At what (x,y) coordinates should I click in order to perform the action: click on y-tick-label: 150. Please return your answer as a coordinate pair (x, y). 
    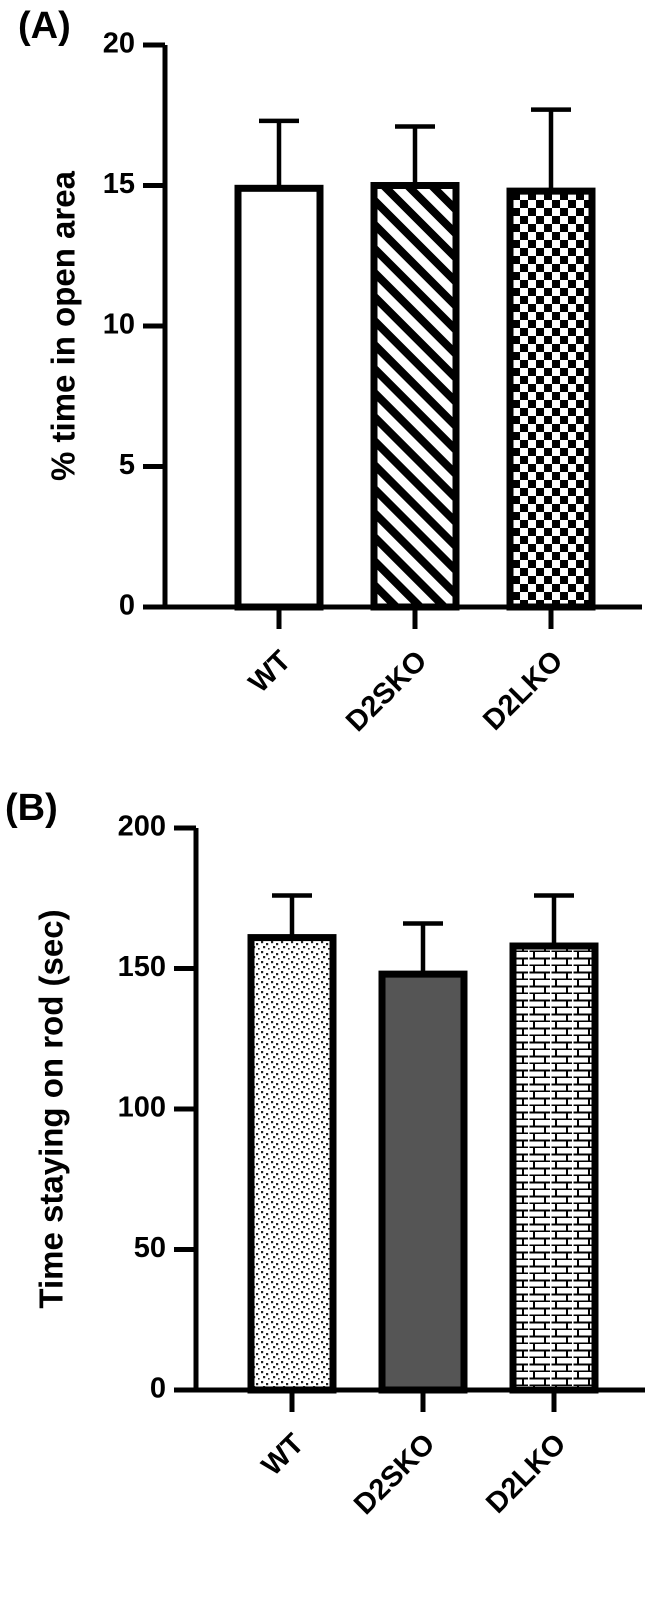
    Looking at the image, I should click on (142, 967).